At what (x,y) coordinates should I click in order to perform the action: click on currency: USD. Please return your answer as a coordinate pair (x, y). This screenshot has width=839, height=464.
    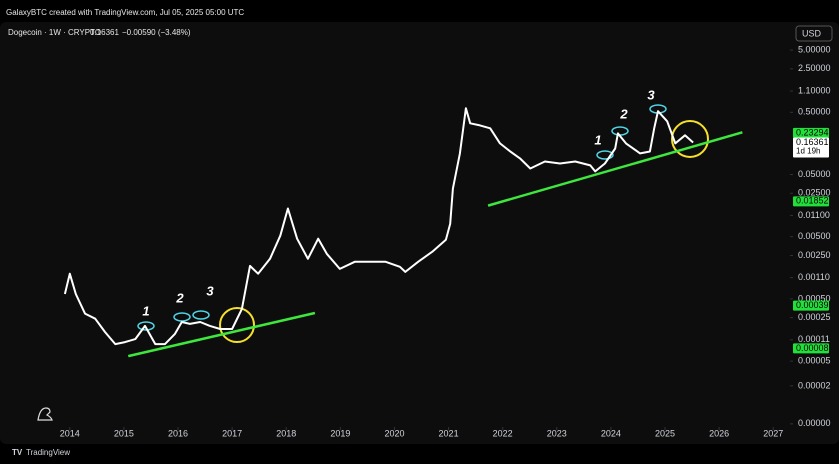
    Looking at the image, I should click on (812, 33).